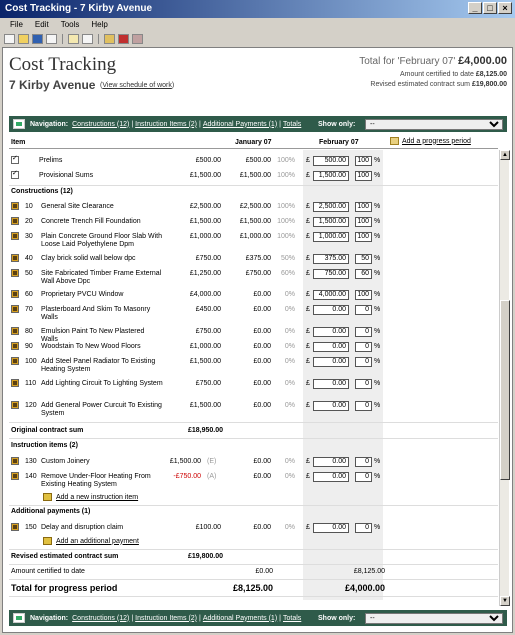 This screenshot has height=635, width=515. Describe the element at coordinates (436, 74) in the screenshot. I see `certified-summary-label: Amount certified to date` at that location.